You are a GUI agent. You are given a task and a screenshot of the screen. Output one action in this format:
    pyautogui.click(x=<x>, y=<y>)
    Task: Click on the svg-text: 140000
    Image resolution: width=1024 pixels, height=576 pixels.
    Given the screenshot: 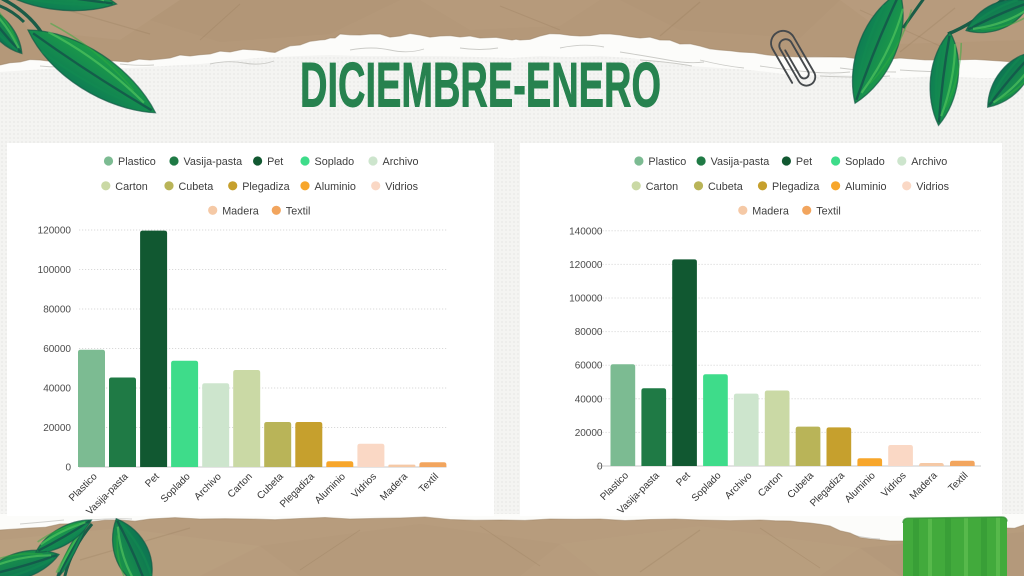 What is the action you would take?
    pyautogui.click(x=586, y=231)
    